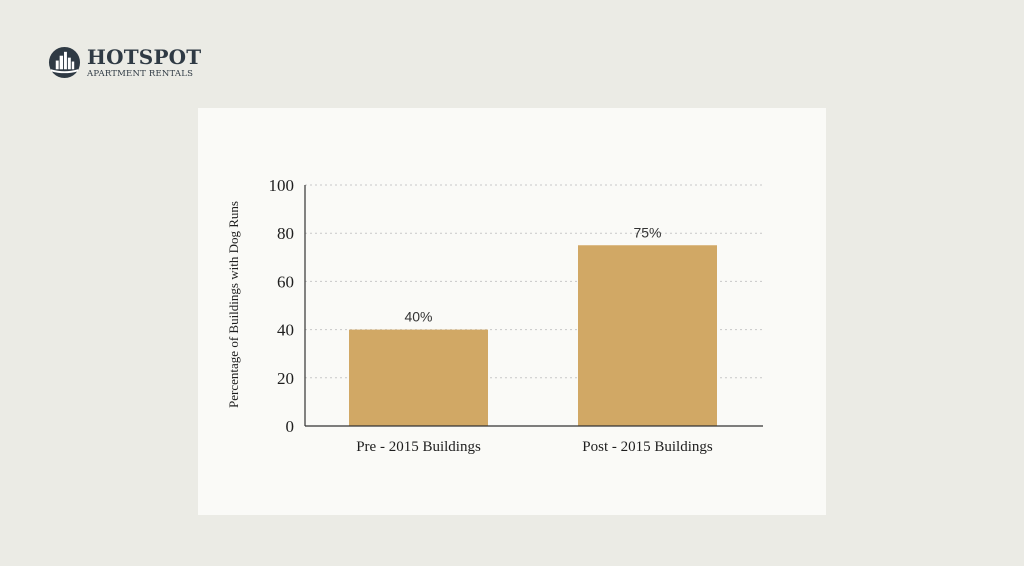  Describe the element at coordinates (64, 62) in the screenshot. I see `city-skyline-icon` at that location.